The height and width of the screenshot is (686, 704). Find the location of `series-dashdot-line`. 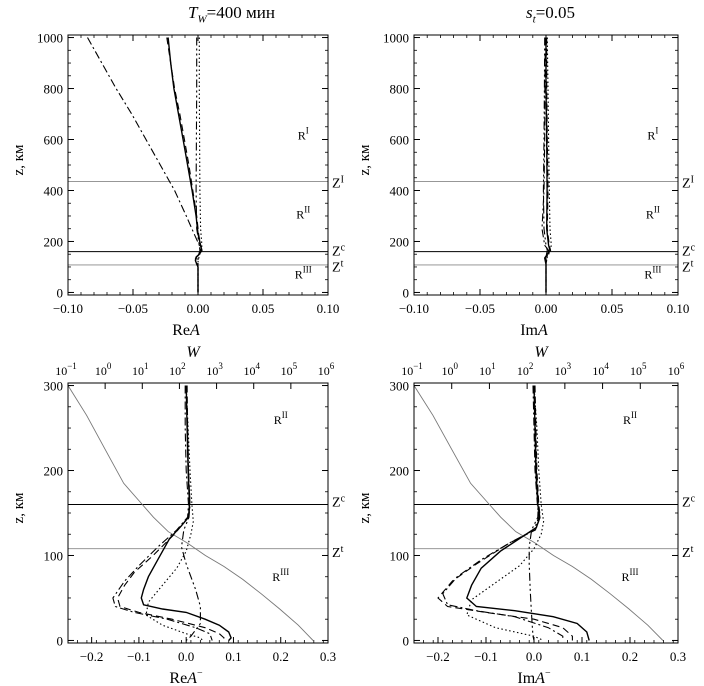

series-dashdot-line is located at coordinates (545, 165).